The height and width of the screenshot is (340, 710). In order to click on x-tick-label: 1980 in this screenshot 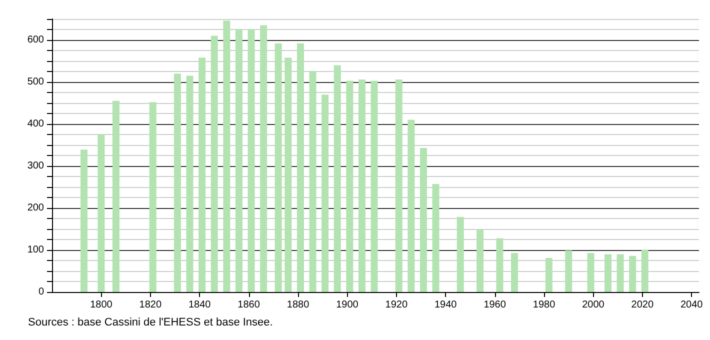, I will do `click(544, 305)`.